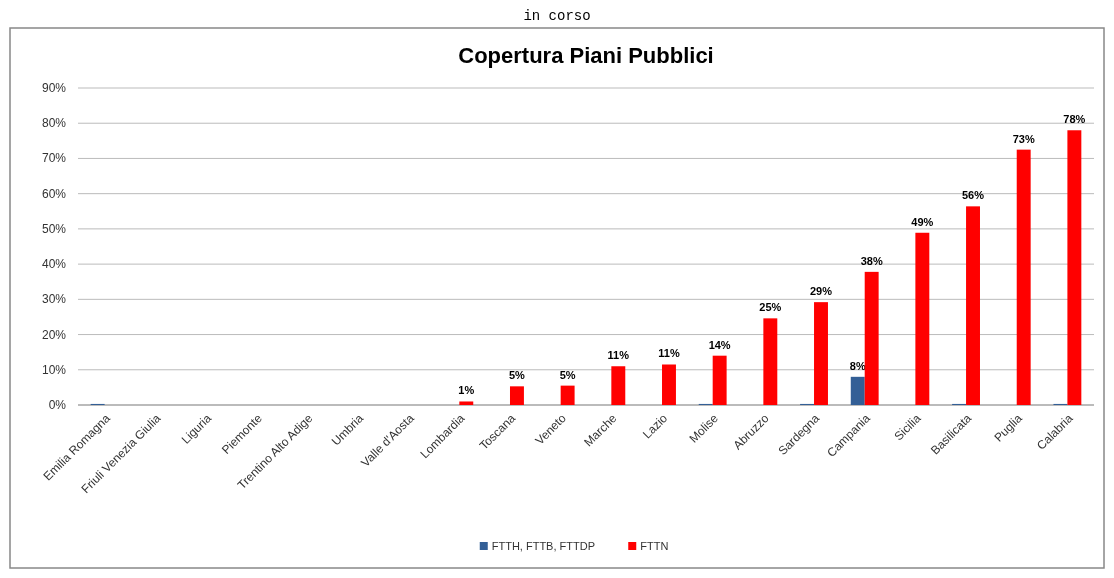 This screenshot has width=1114, height=578. Describe the element at coordinates (1074, 119) in the screenshot. I see `data-label: 78%` at that location.